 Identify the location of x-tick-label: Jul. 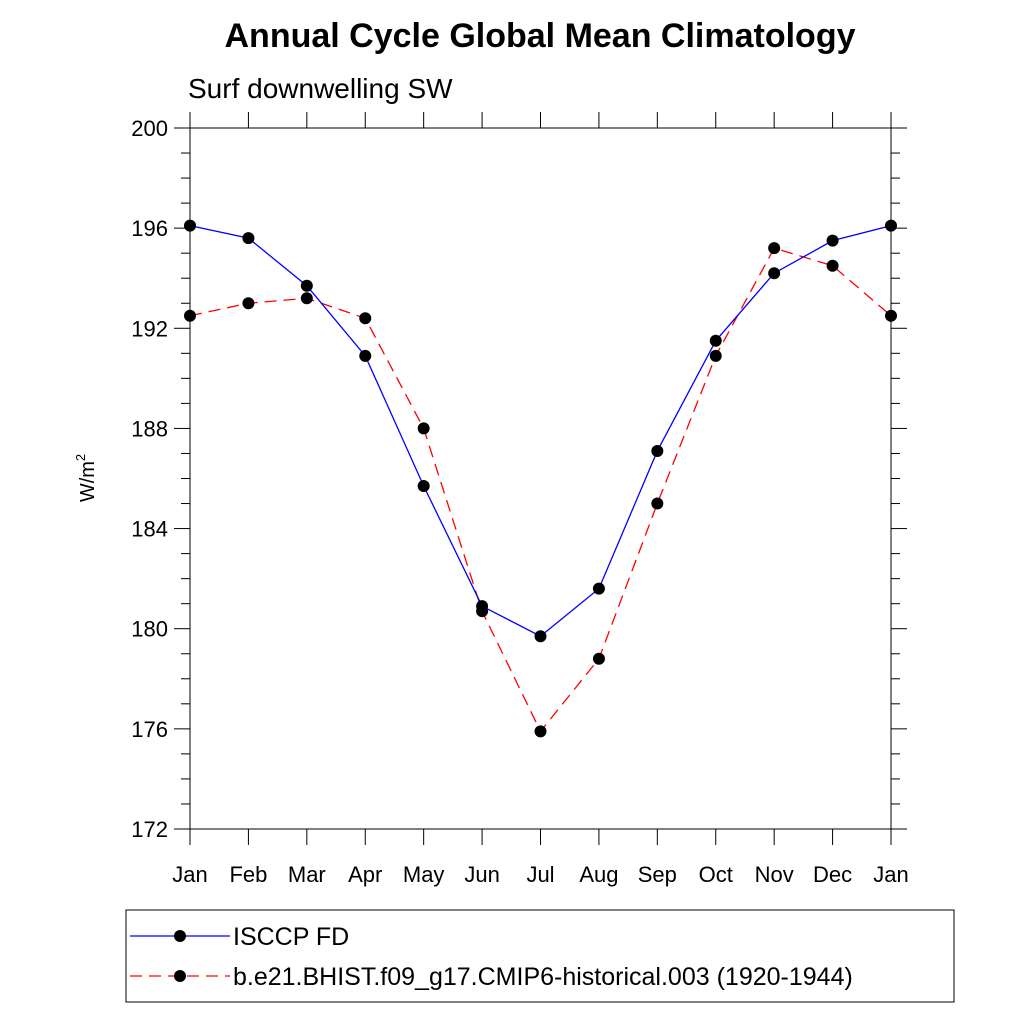
(540, 874).